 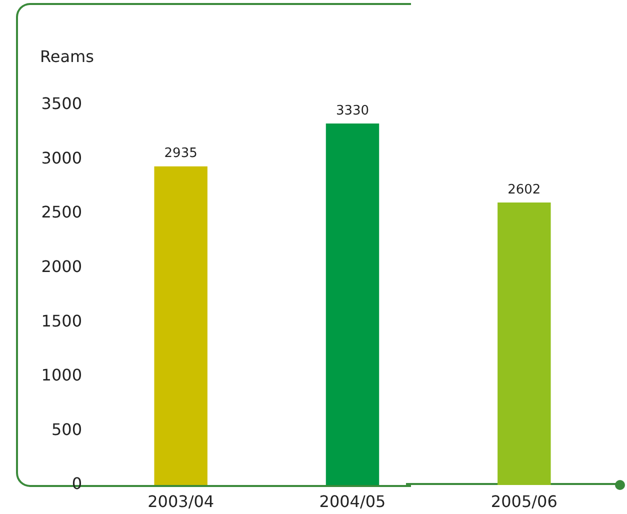 I want to click on y-tick-label: 500, so click(x=66, y=429).